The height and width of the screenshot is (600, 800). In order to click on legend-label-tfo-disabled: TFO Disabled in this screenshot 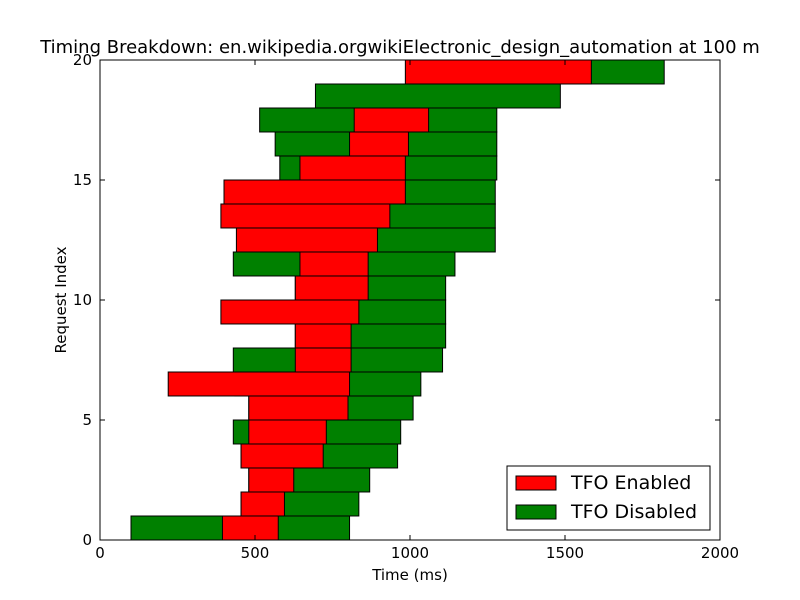, I will do `click(633, 512)`.